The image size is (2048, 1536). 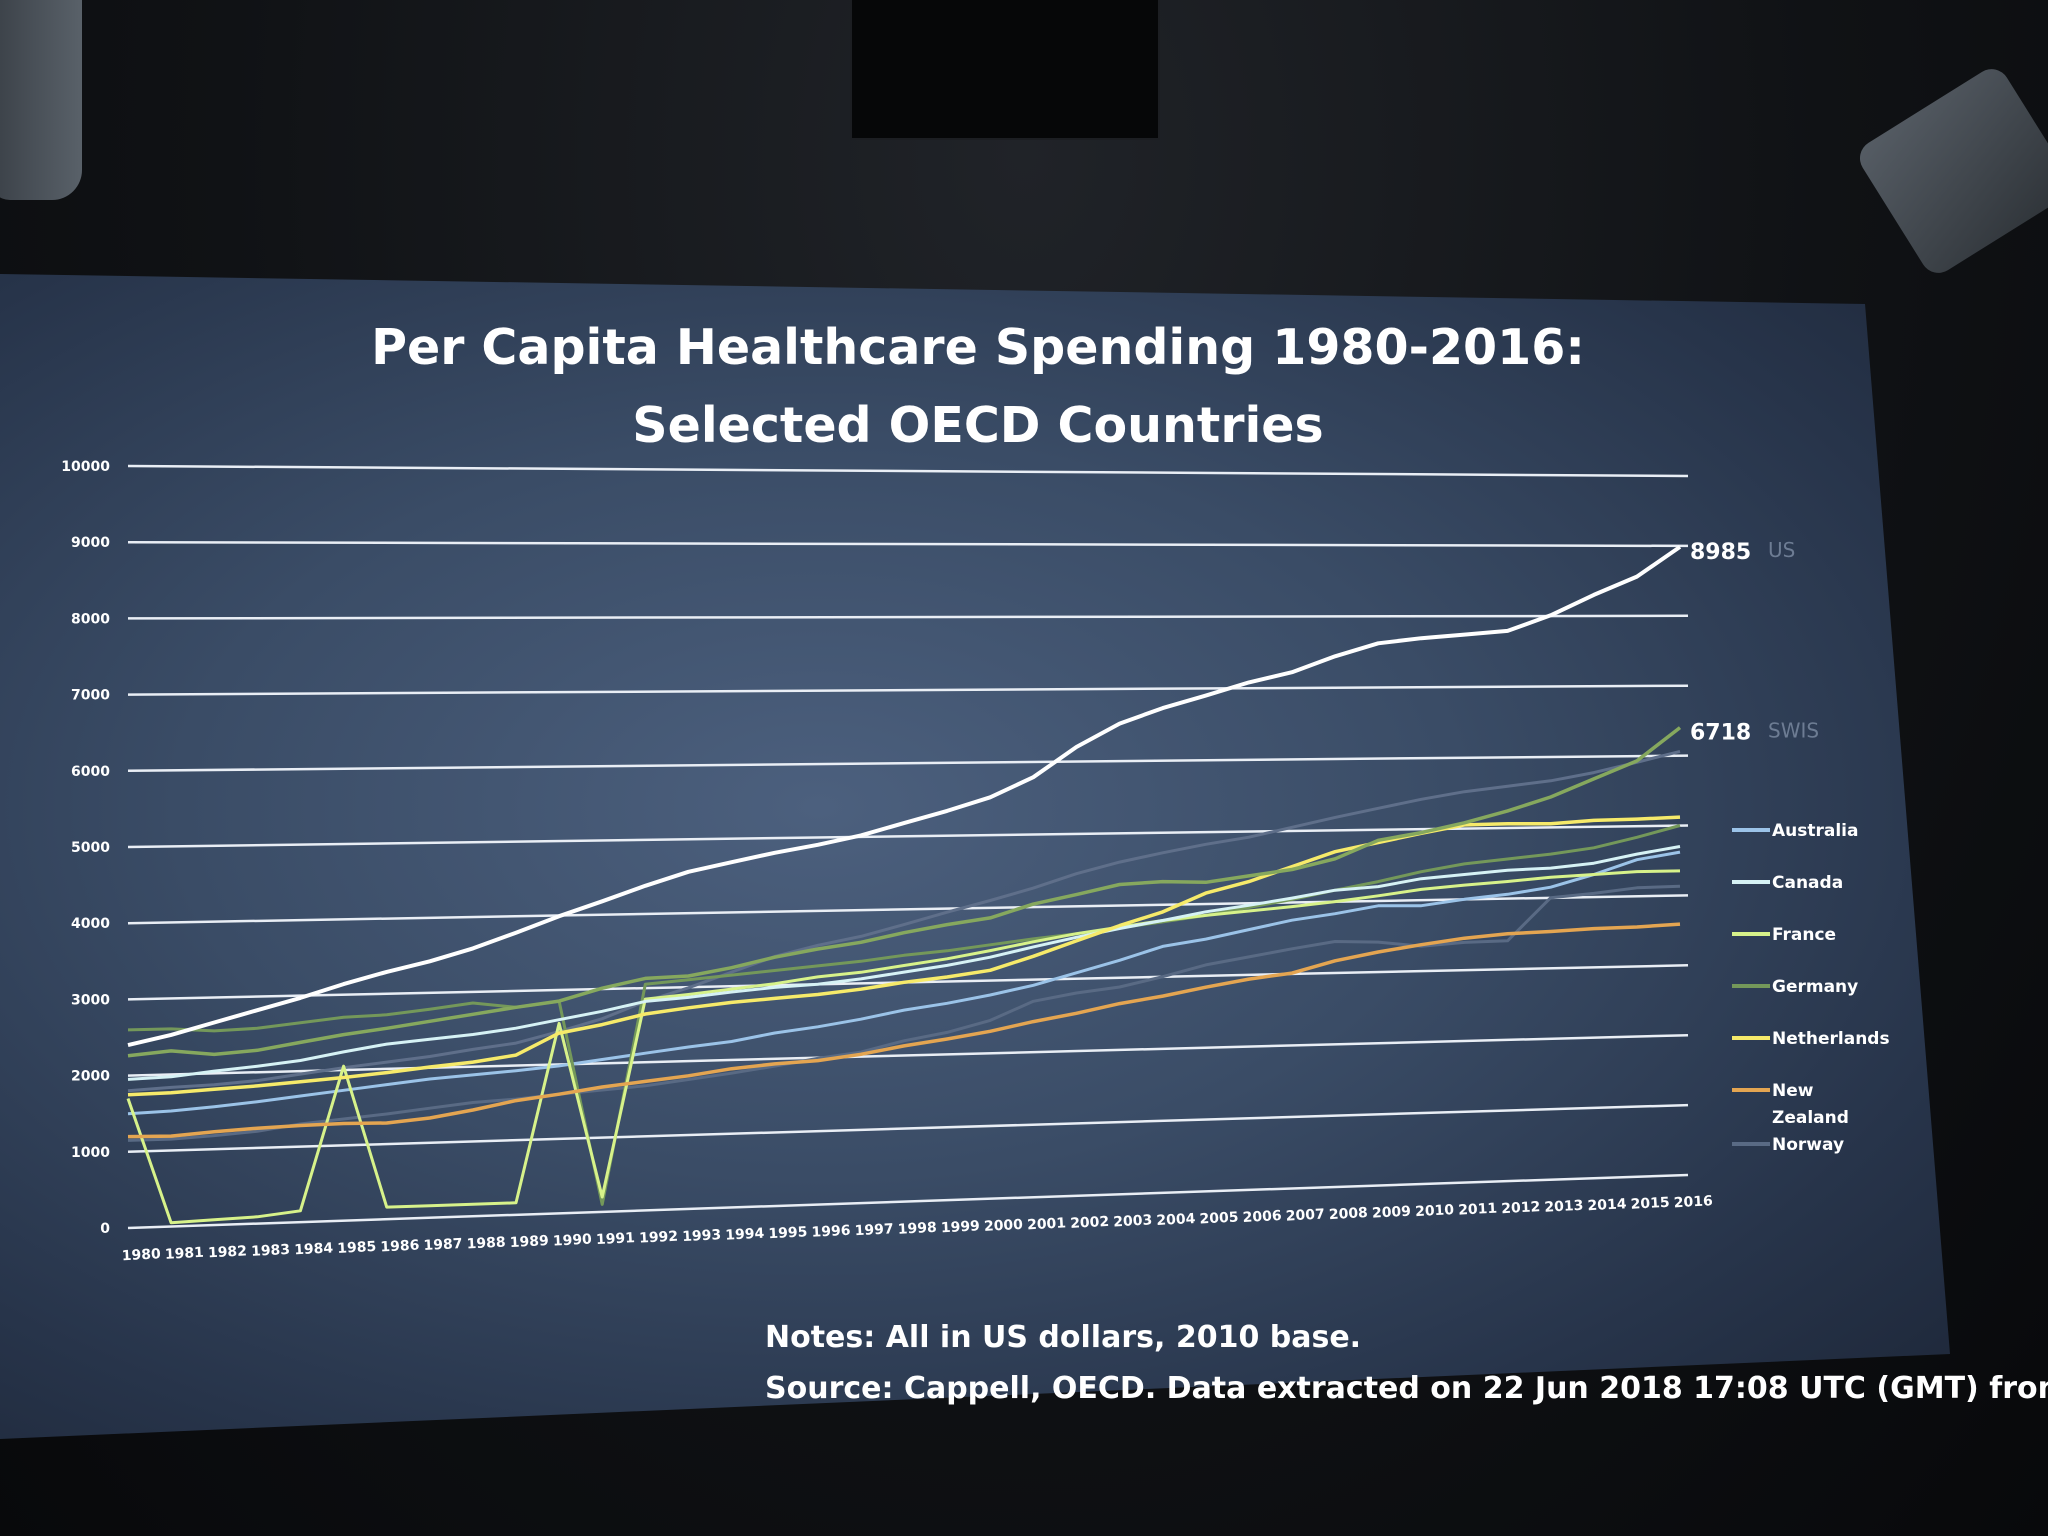 What do you see at coordinates (443, 1245) in the screenshot?
I see `x-tick-label: 1987` at bounding box center [443, 1245].